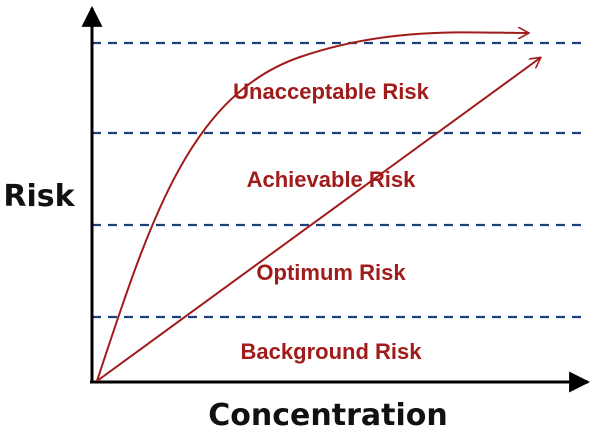 Image resolution: width=600 pixels, height=438 pixels. Describe the element at coordinates (331, 272) in the screenshot. I see `zone-label-optimum: Optimum Risk` at that location.